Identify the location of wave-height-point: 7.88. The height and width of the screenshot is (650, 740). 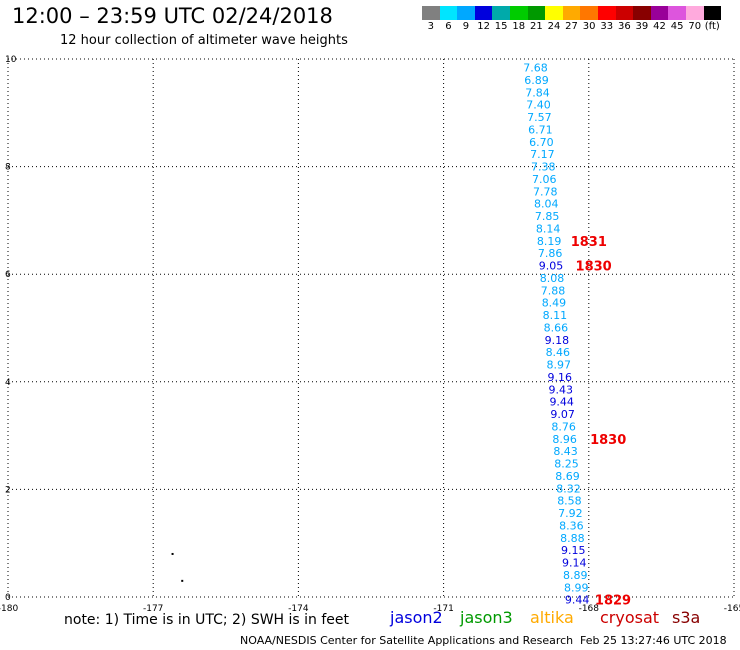
(553, 290).